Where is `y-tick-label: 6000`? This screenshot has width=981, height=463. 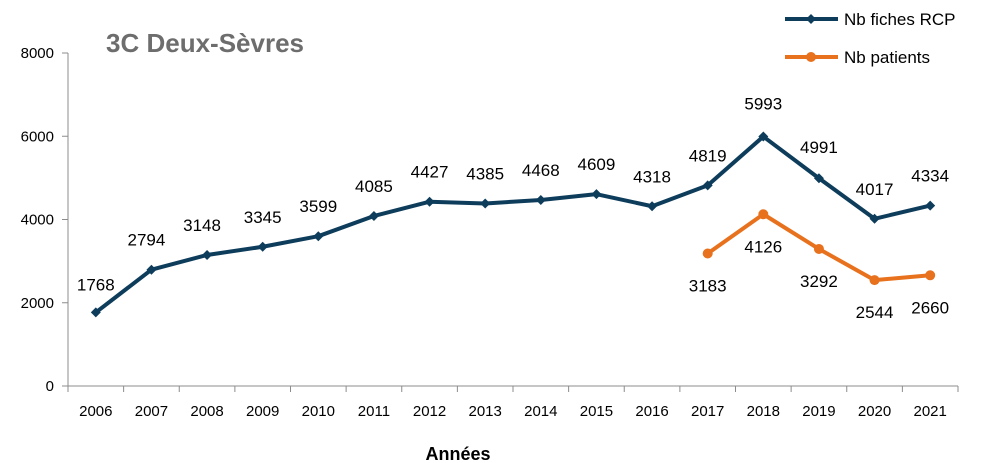
y-tick-label: 6000 is located at coordinates (37, 136).